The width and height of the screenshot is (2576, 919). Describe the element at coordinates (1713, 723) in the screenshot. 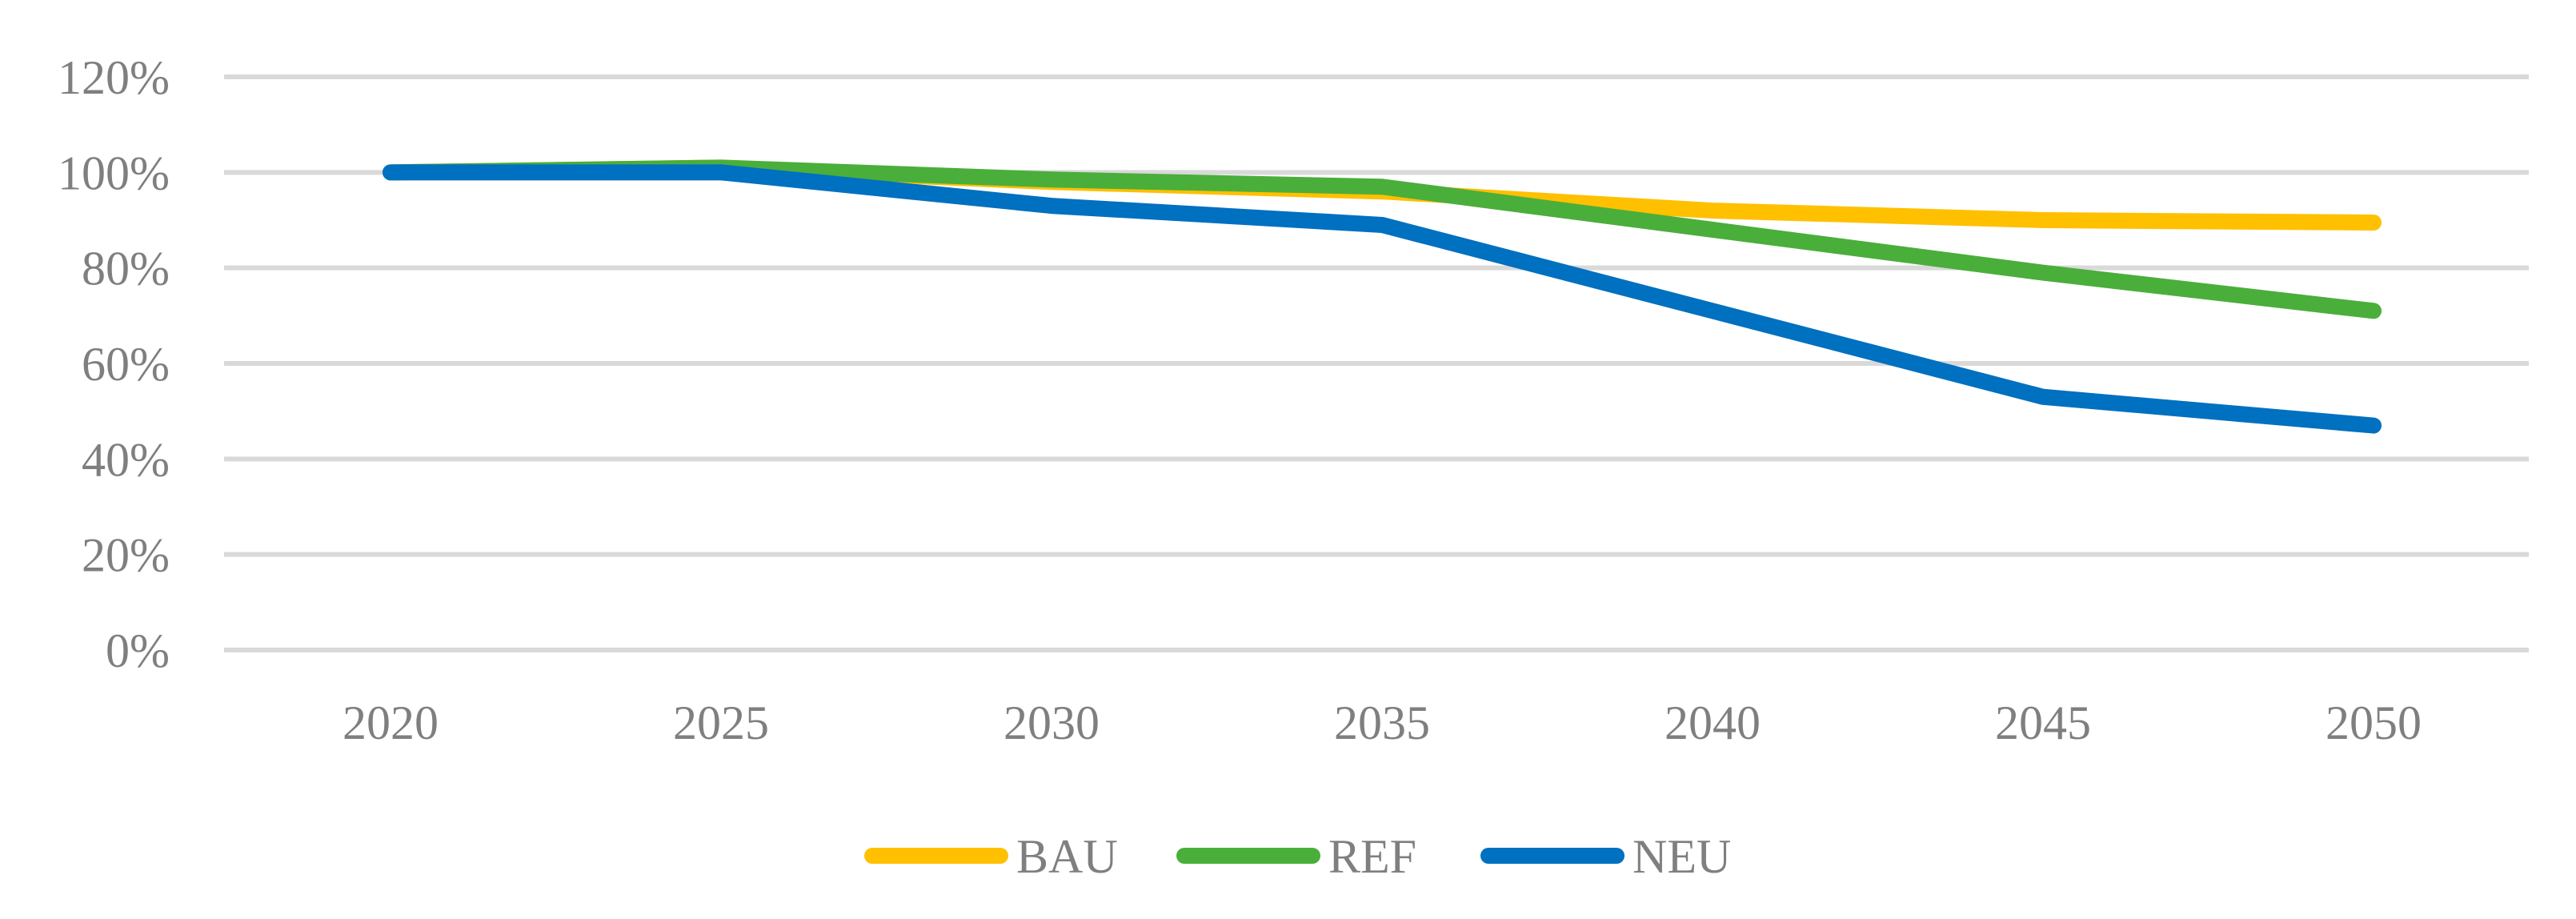

I see `x-tick-label: 2040` at that location.